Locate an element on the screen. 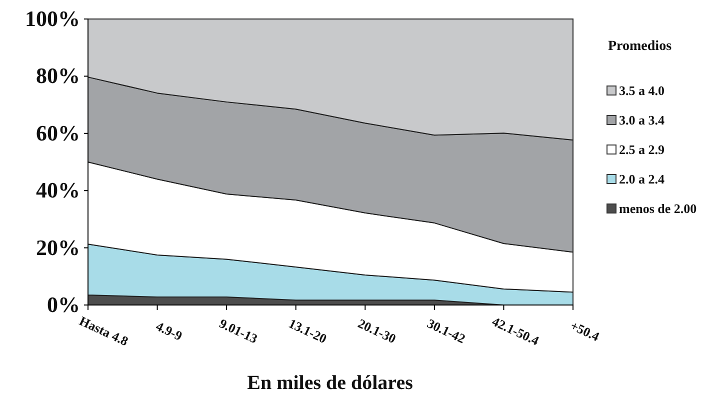  legend-title: Promedios is located at coordinates (640, 46).